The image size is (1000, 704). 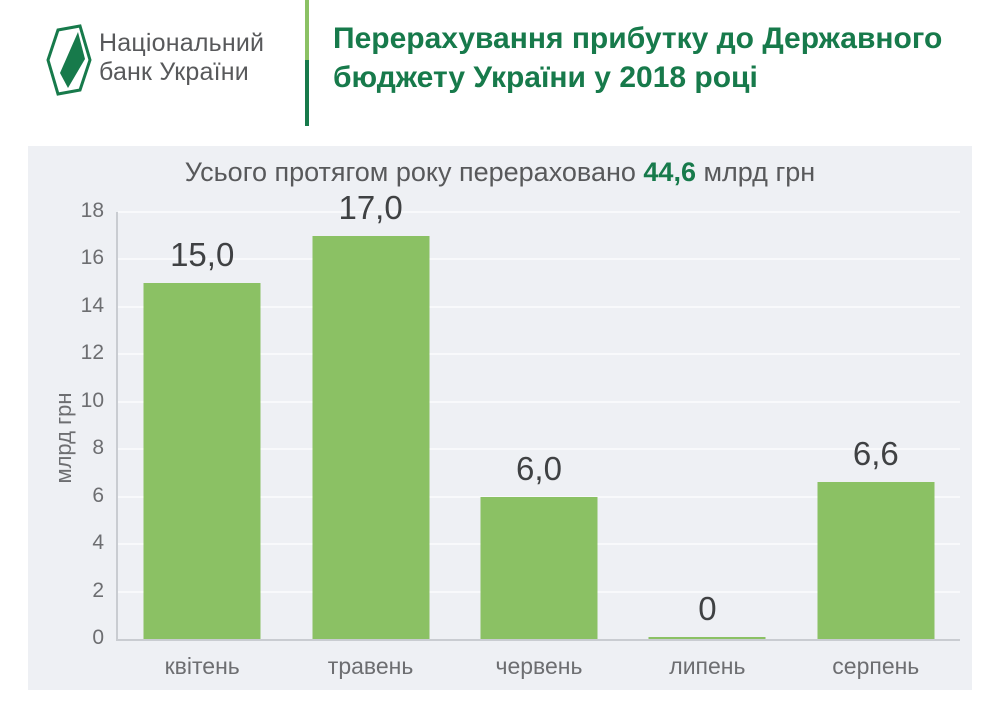 I want to click on bar-червень, so click(x=539, y=567).